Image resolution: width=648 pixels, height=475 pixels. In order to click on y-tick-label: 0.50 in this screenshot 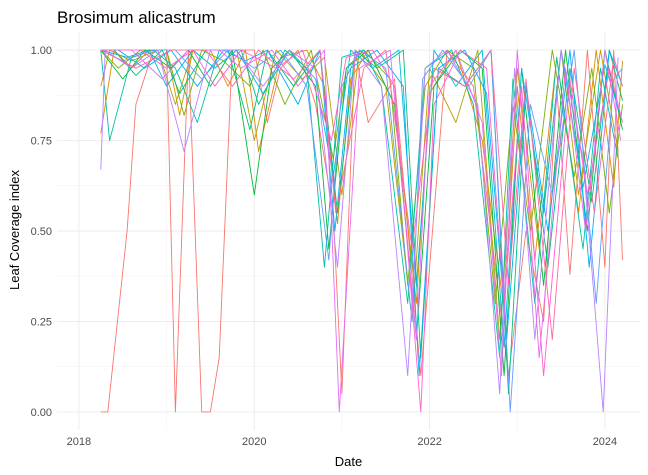, I will do `click(41, 232)`.